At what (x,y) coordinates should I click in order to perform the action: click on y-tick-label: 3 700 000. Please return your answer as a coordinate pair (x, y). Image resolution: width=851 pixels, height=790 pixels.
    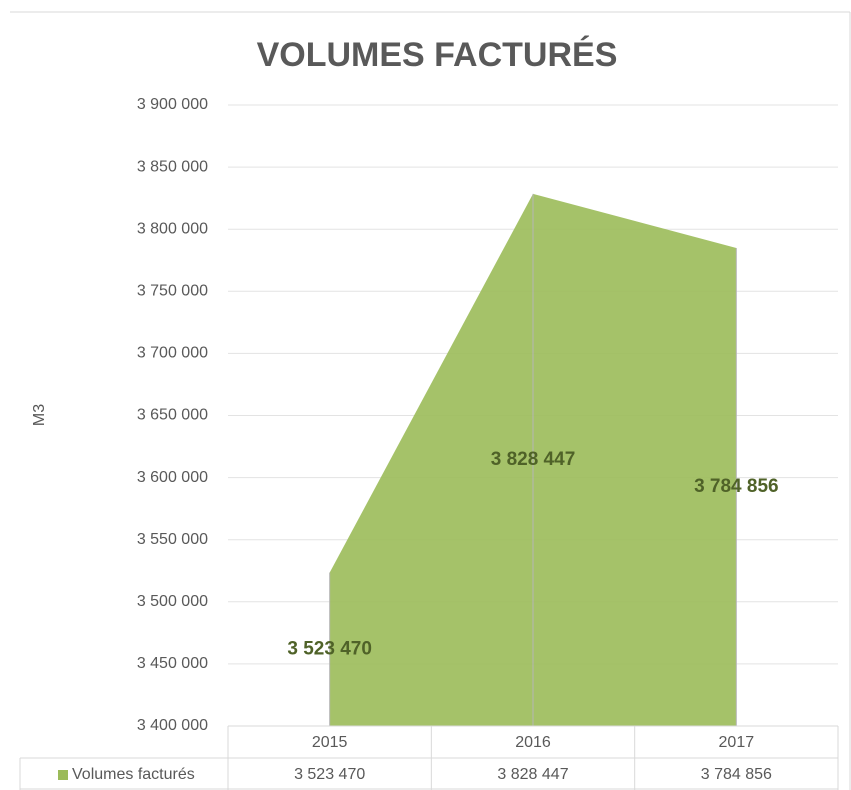
    Looking at the image, I should click on (172, 353).